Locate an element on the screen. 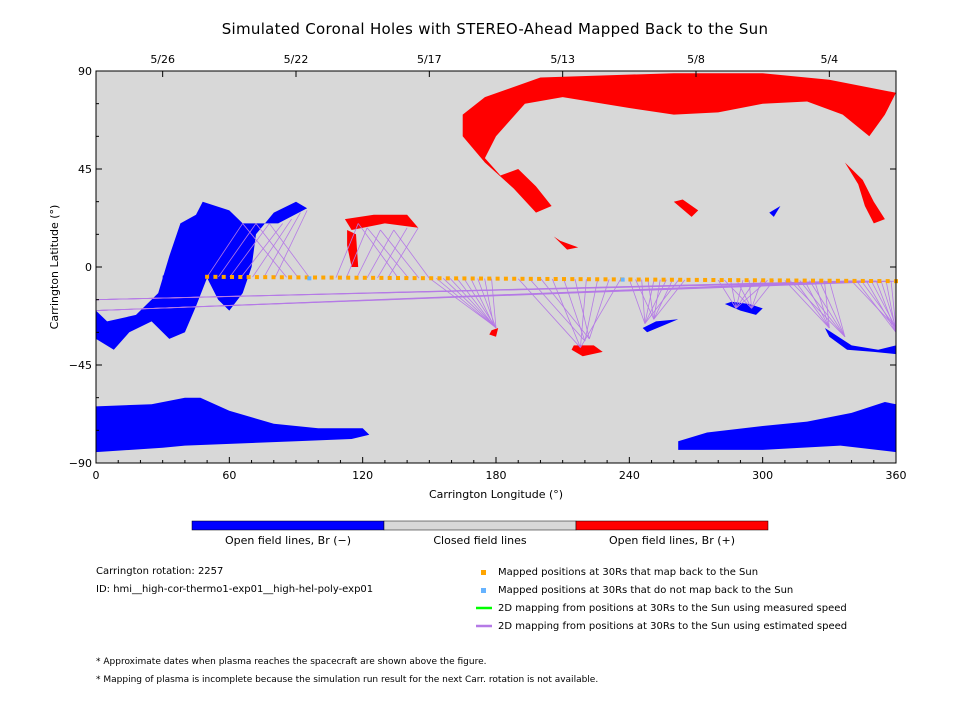 Image resolution: width=960 pixels, height=720 pixels. x-tick-label: 300 is located at coordinates (762, 475).